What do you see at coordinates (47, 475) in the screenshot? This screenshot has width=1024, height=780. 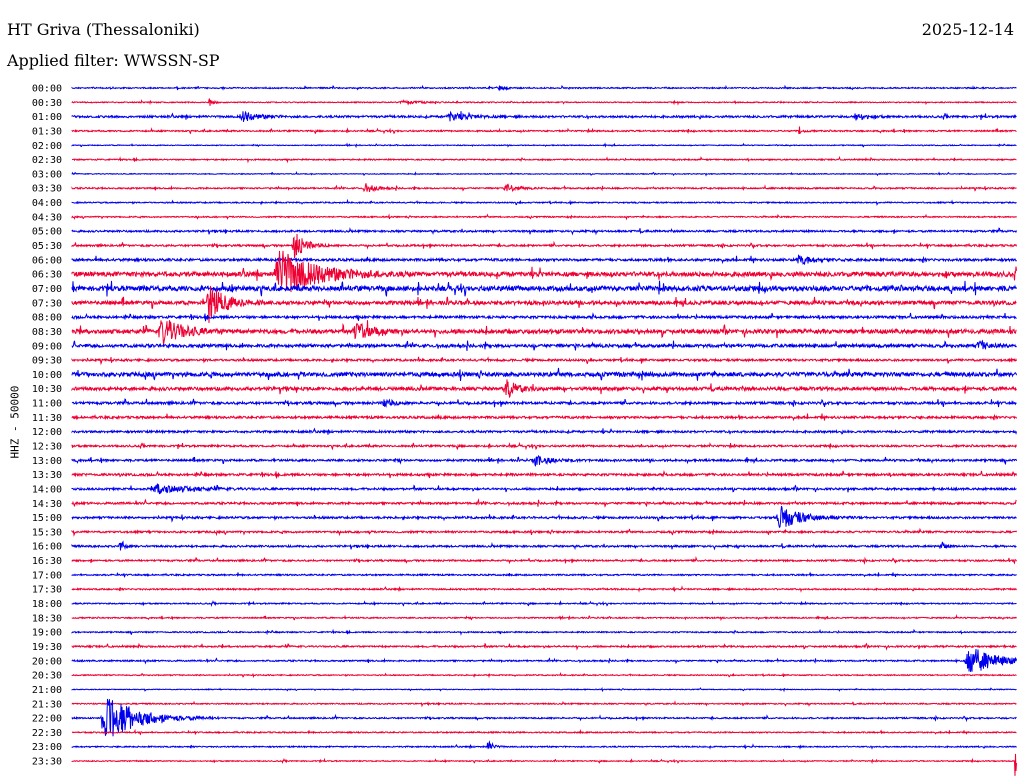 I see `row-time-label: 13:30` at bounding box center [47, 475].